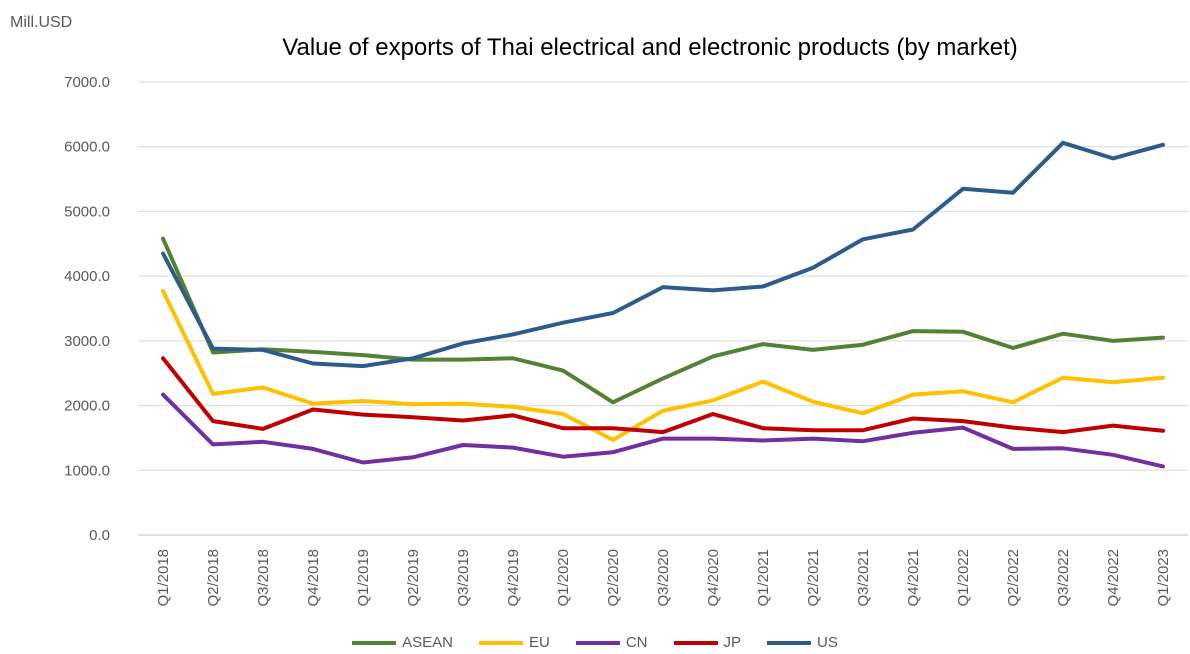 This screenshot has height=654, width=1190. What do you see at coordinates (563, 578) in the screenshot?
I see `x-tick-label: Q1/2020` at bounding box center [563, 578].